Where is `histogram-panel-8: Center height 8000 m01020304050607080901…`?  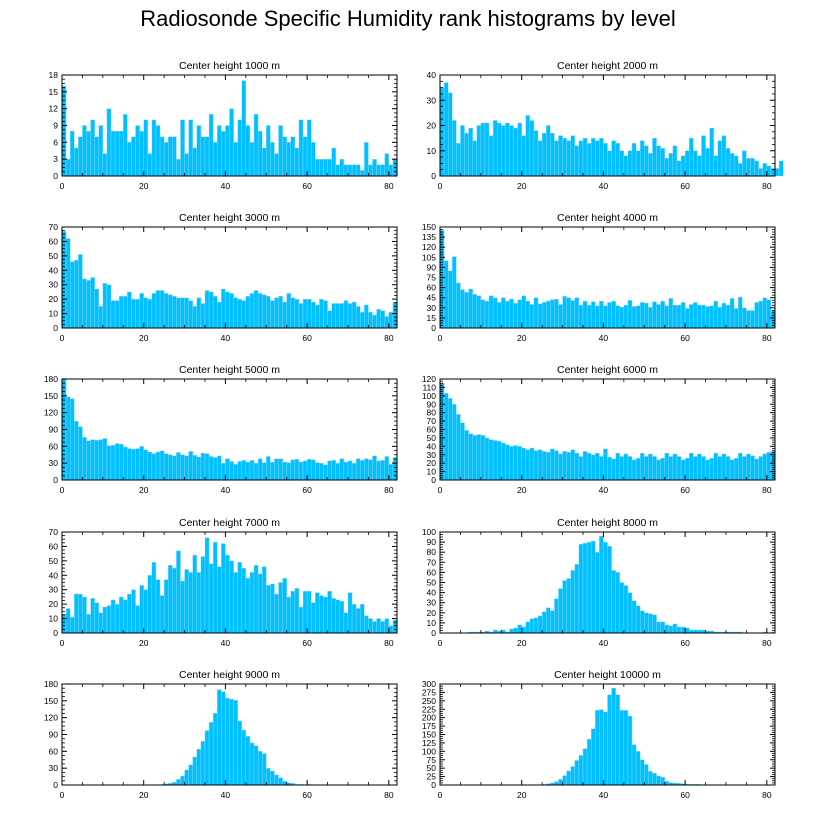 histogram-panel-8: Center height 8000 m01020304050607080901… is located at coordinates (599, 582).